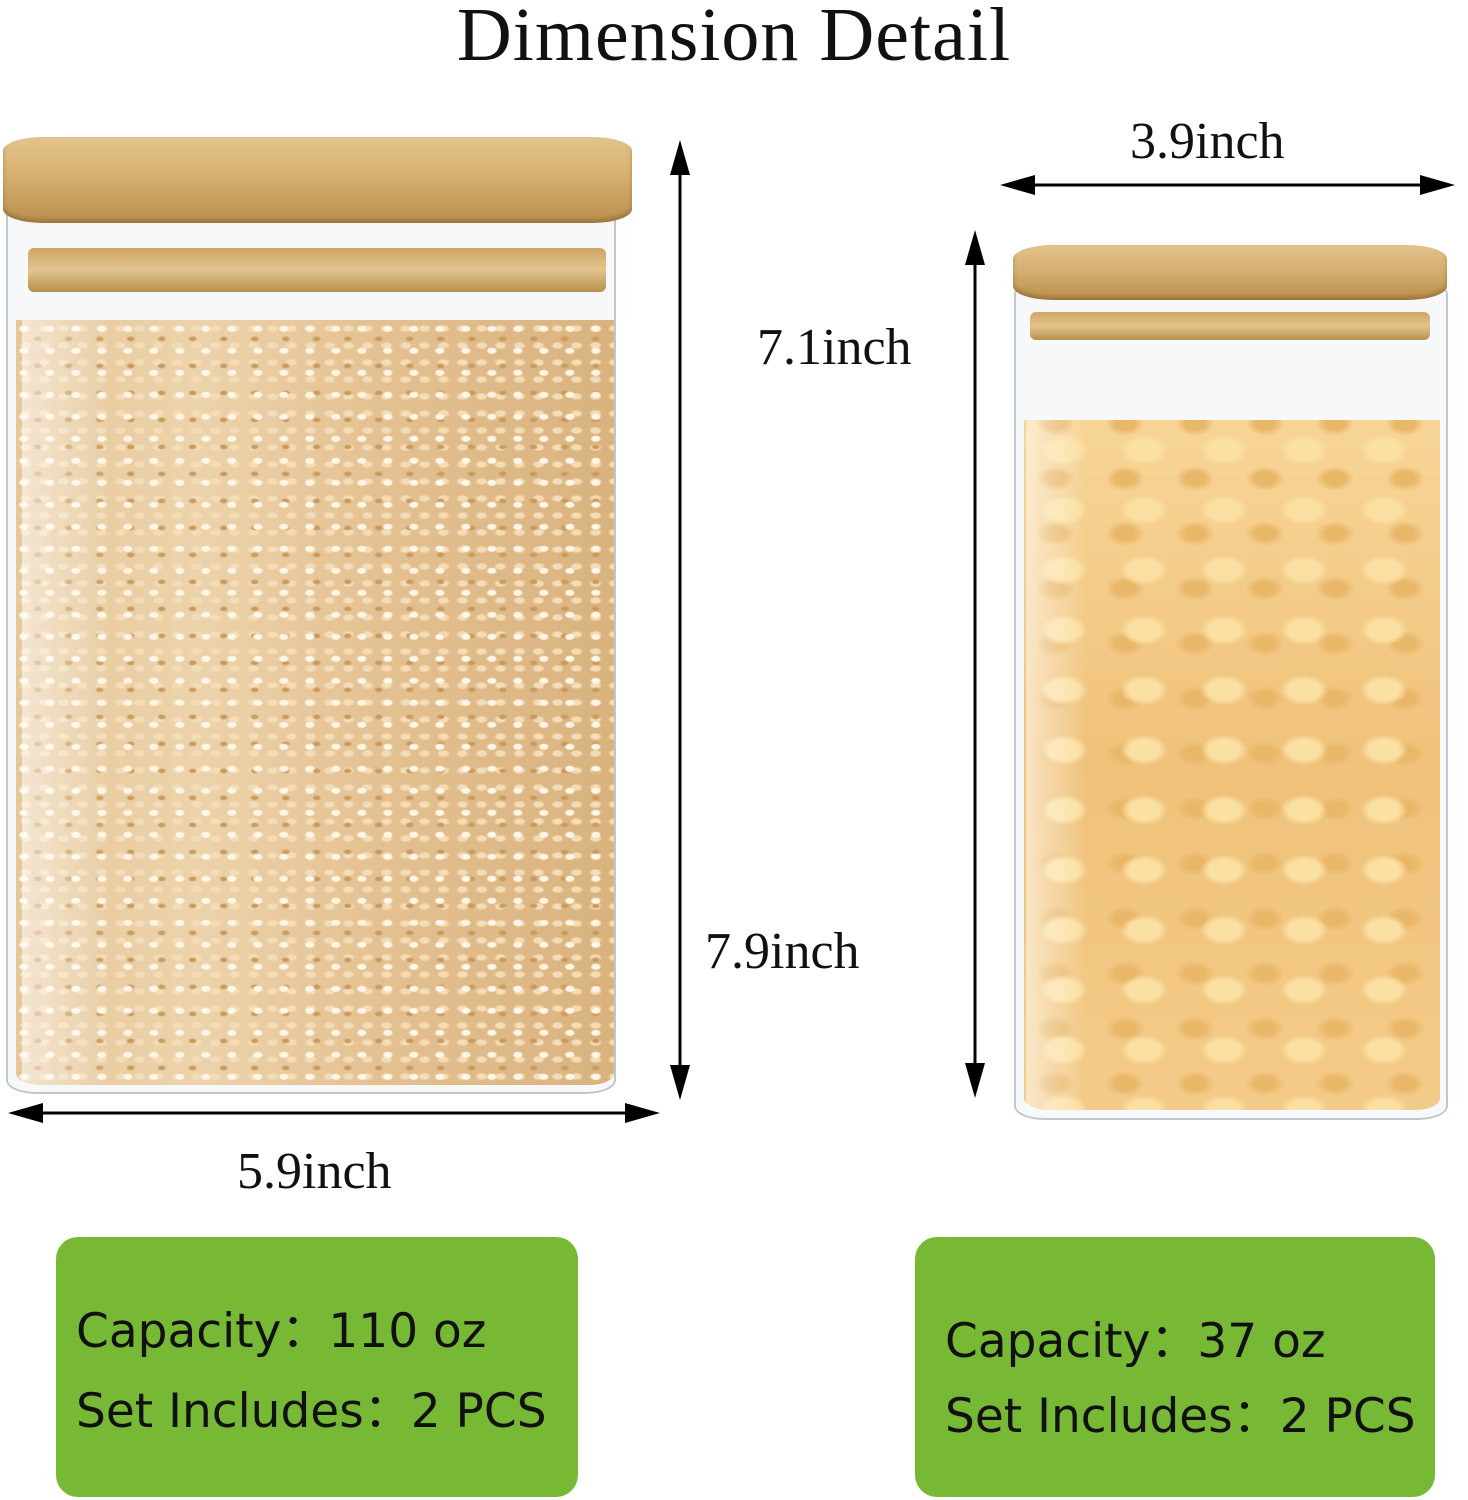 This screenshot has width=1468, height=1500. What do you see at coordinates (311, 1411) in the screenshot?
I see `large-jar-set-includes: Set Includes：2 PCS` at bounding box center [311, 1411].